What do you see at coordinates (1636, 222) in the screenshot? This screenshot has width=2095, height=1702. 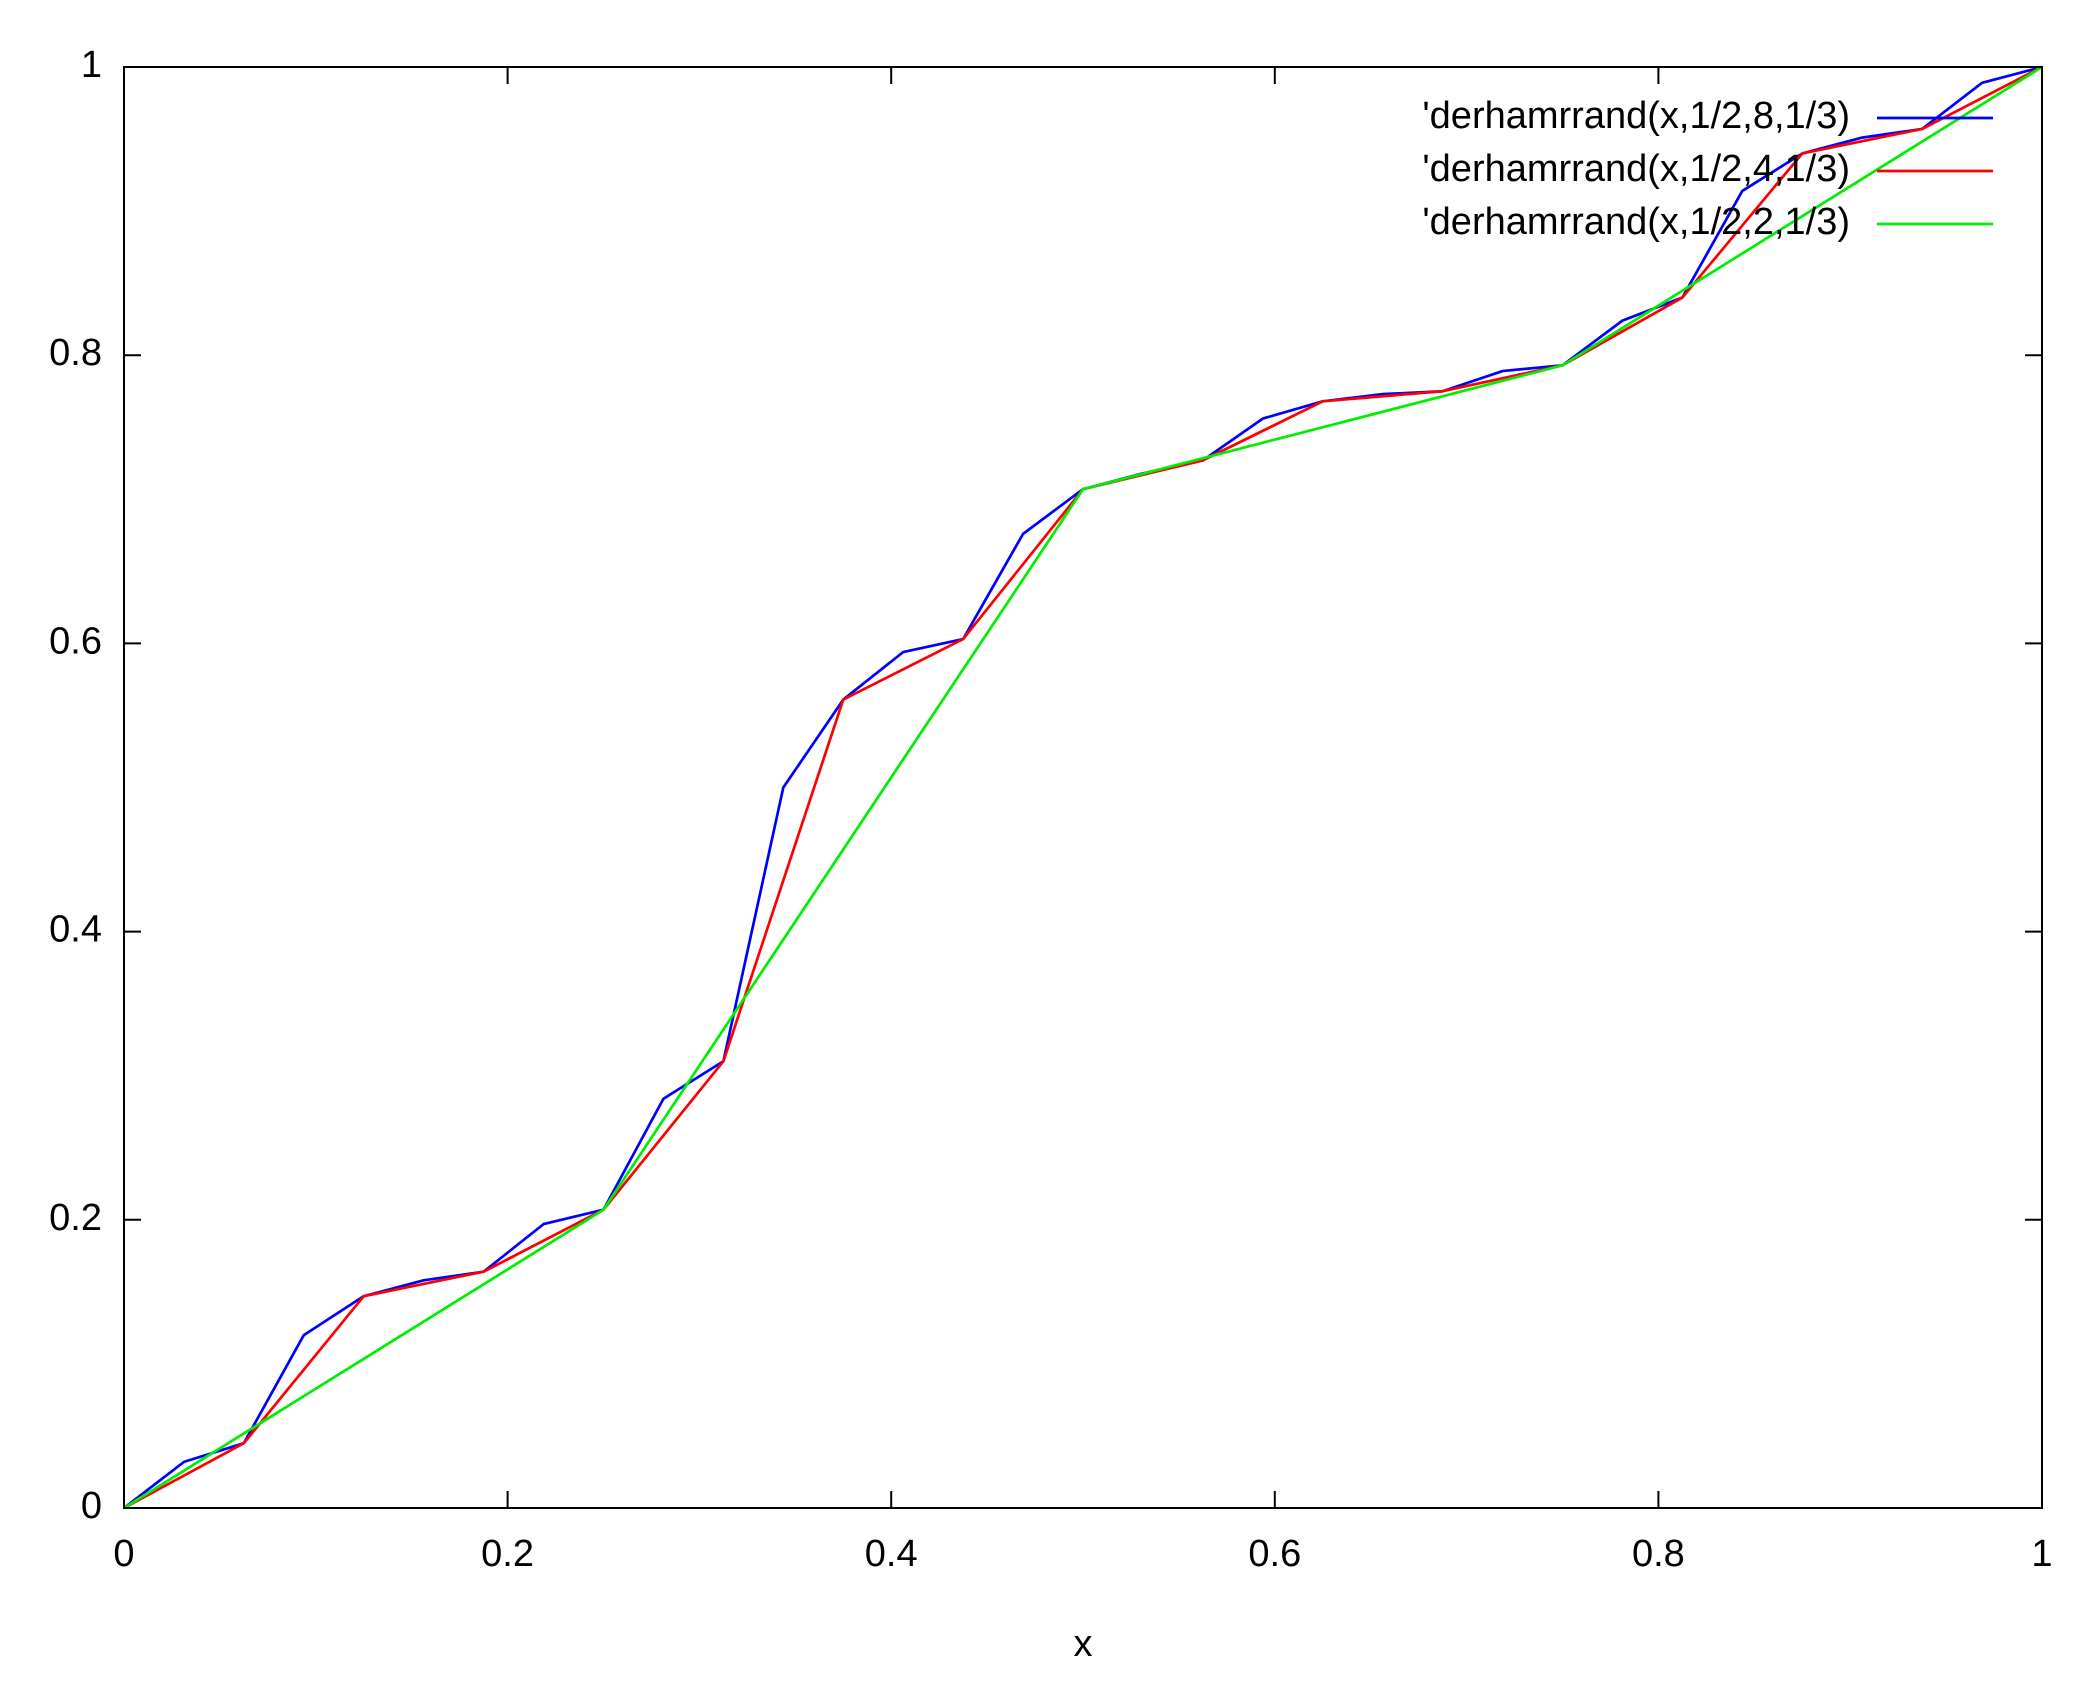 I see `legend-label: 'derhamrrand(x,1/2,2,1/3)` at bounding box center [1636, 222].